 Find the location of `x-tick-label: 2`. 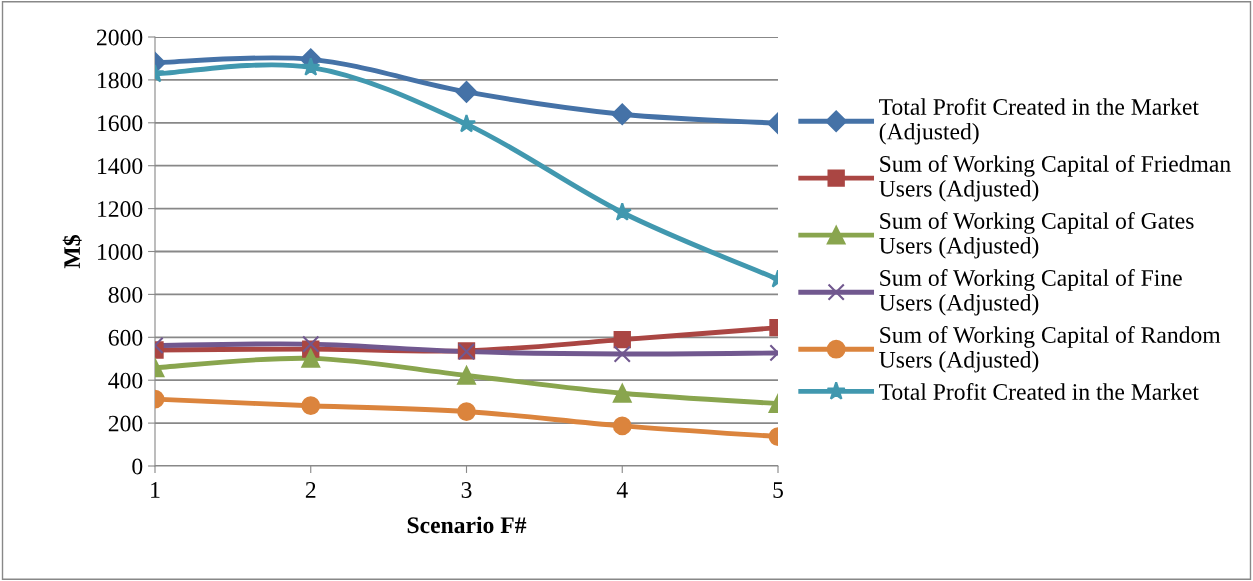

x-tick-label: 2 is located at coordinates (310, 490).